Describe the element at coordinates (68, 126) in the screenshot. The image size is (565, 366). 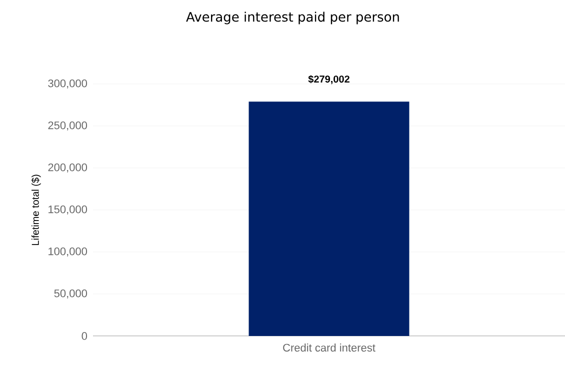
I see `y-tick-label: 250,000` at that location.